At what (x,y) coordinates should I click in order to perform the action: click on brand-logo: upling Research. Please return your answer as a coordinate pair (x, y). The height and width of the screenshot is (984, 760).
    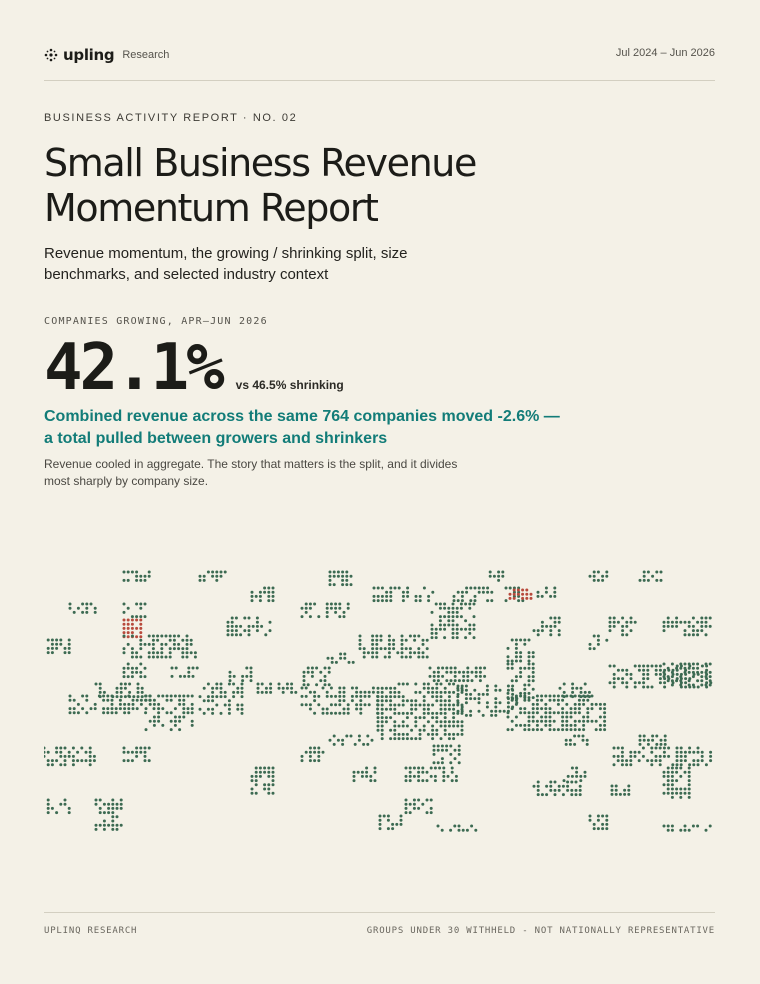
    Looking at the image, I should click on (106, 55).